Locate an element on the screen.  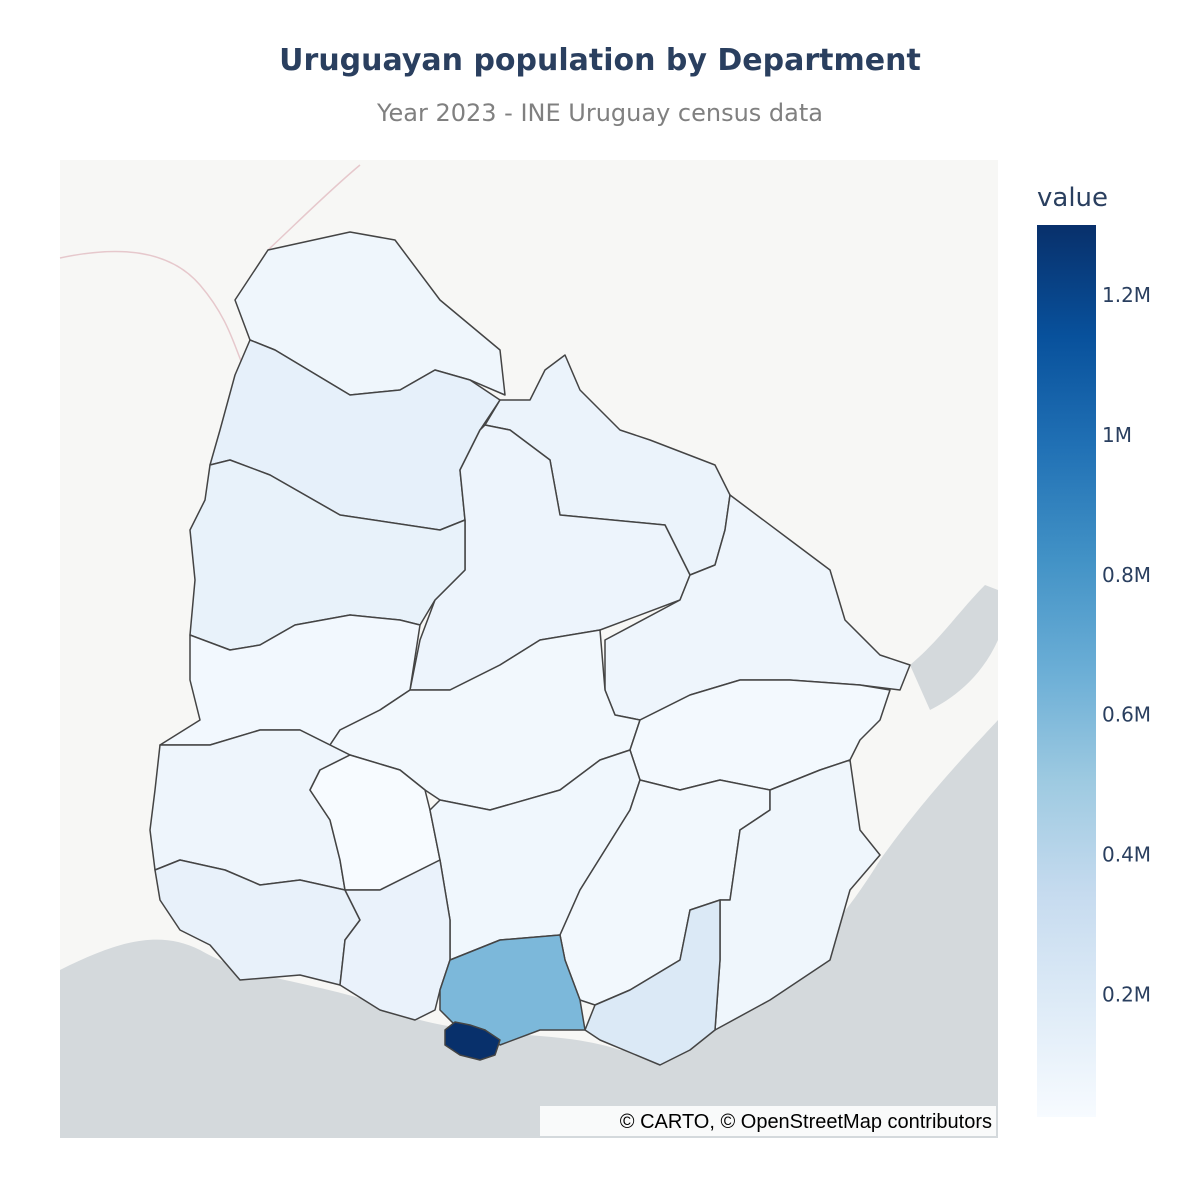
colorbar-tick-label: 1.2M is located at coordinates (1126, 295).